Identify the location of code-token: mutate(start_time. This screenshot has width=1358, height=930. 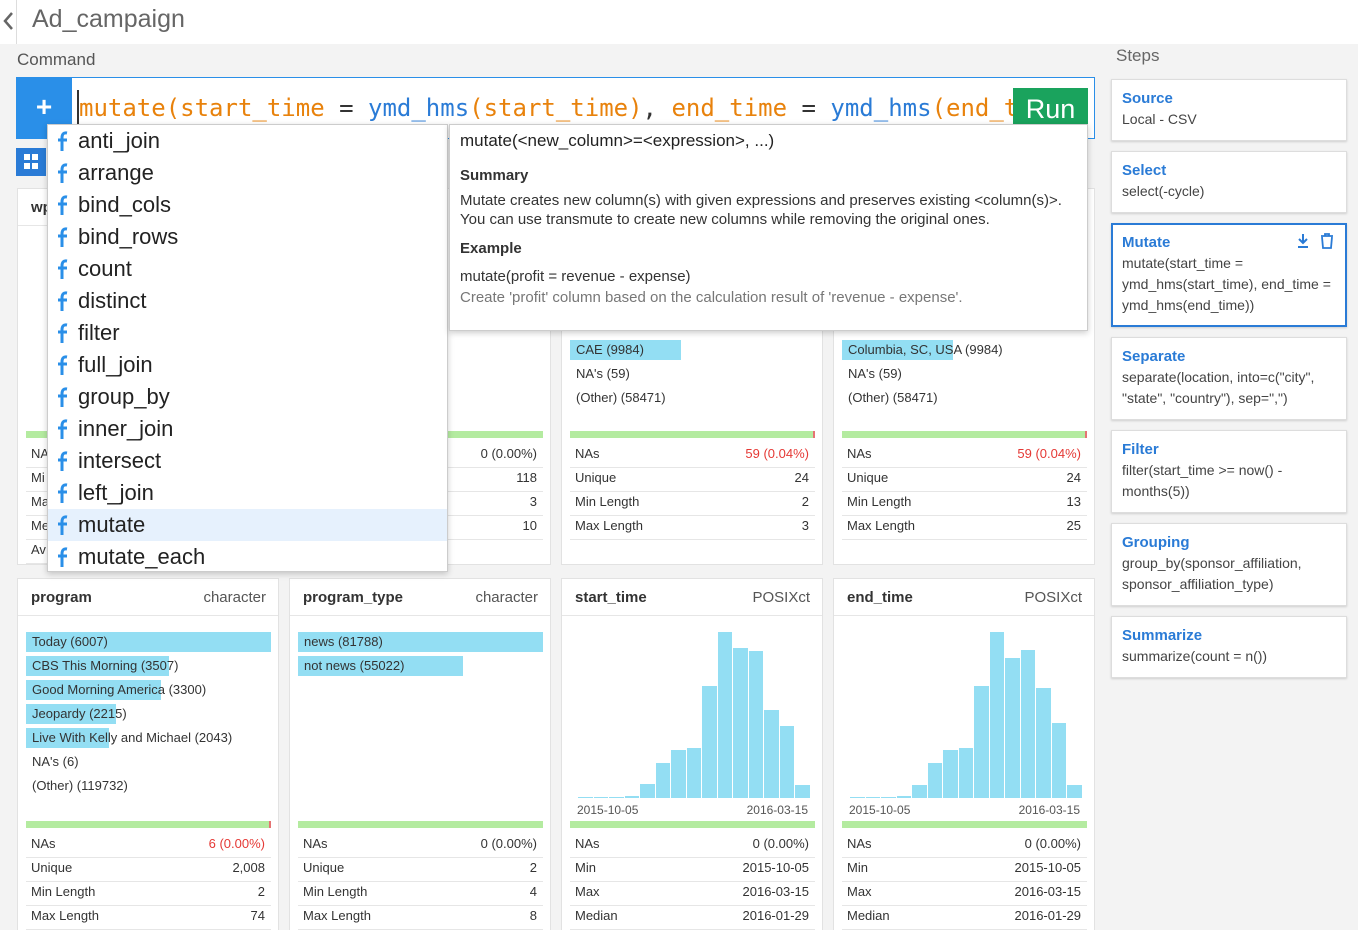
(202, 108).